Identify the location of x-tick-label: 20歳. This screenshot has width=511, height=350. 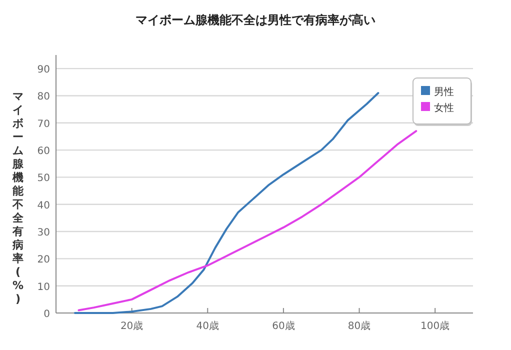
(132, 326).